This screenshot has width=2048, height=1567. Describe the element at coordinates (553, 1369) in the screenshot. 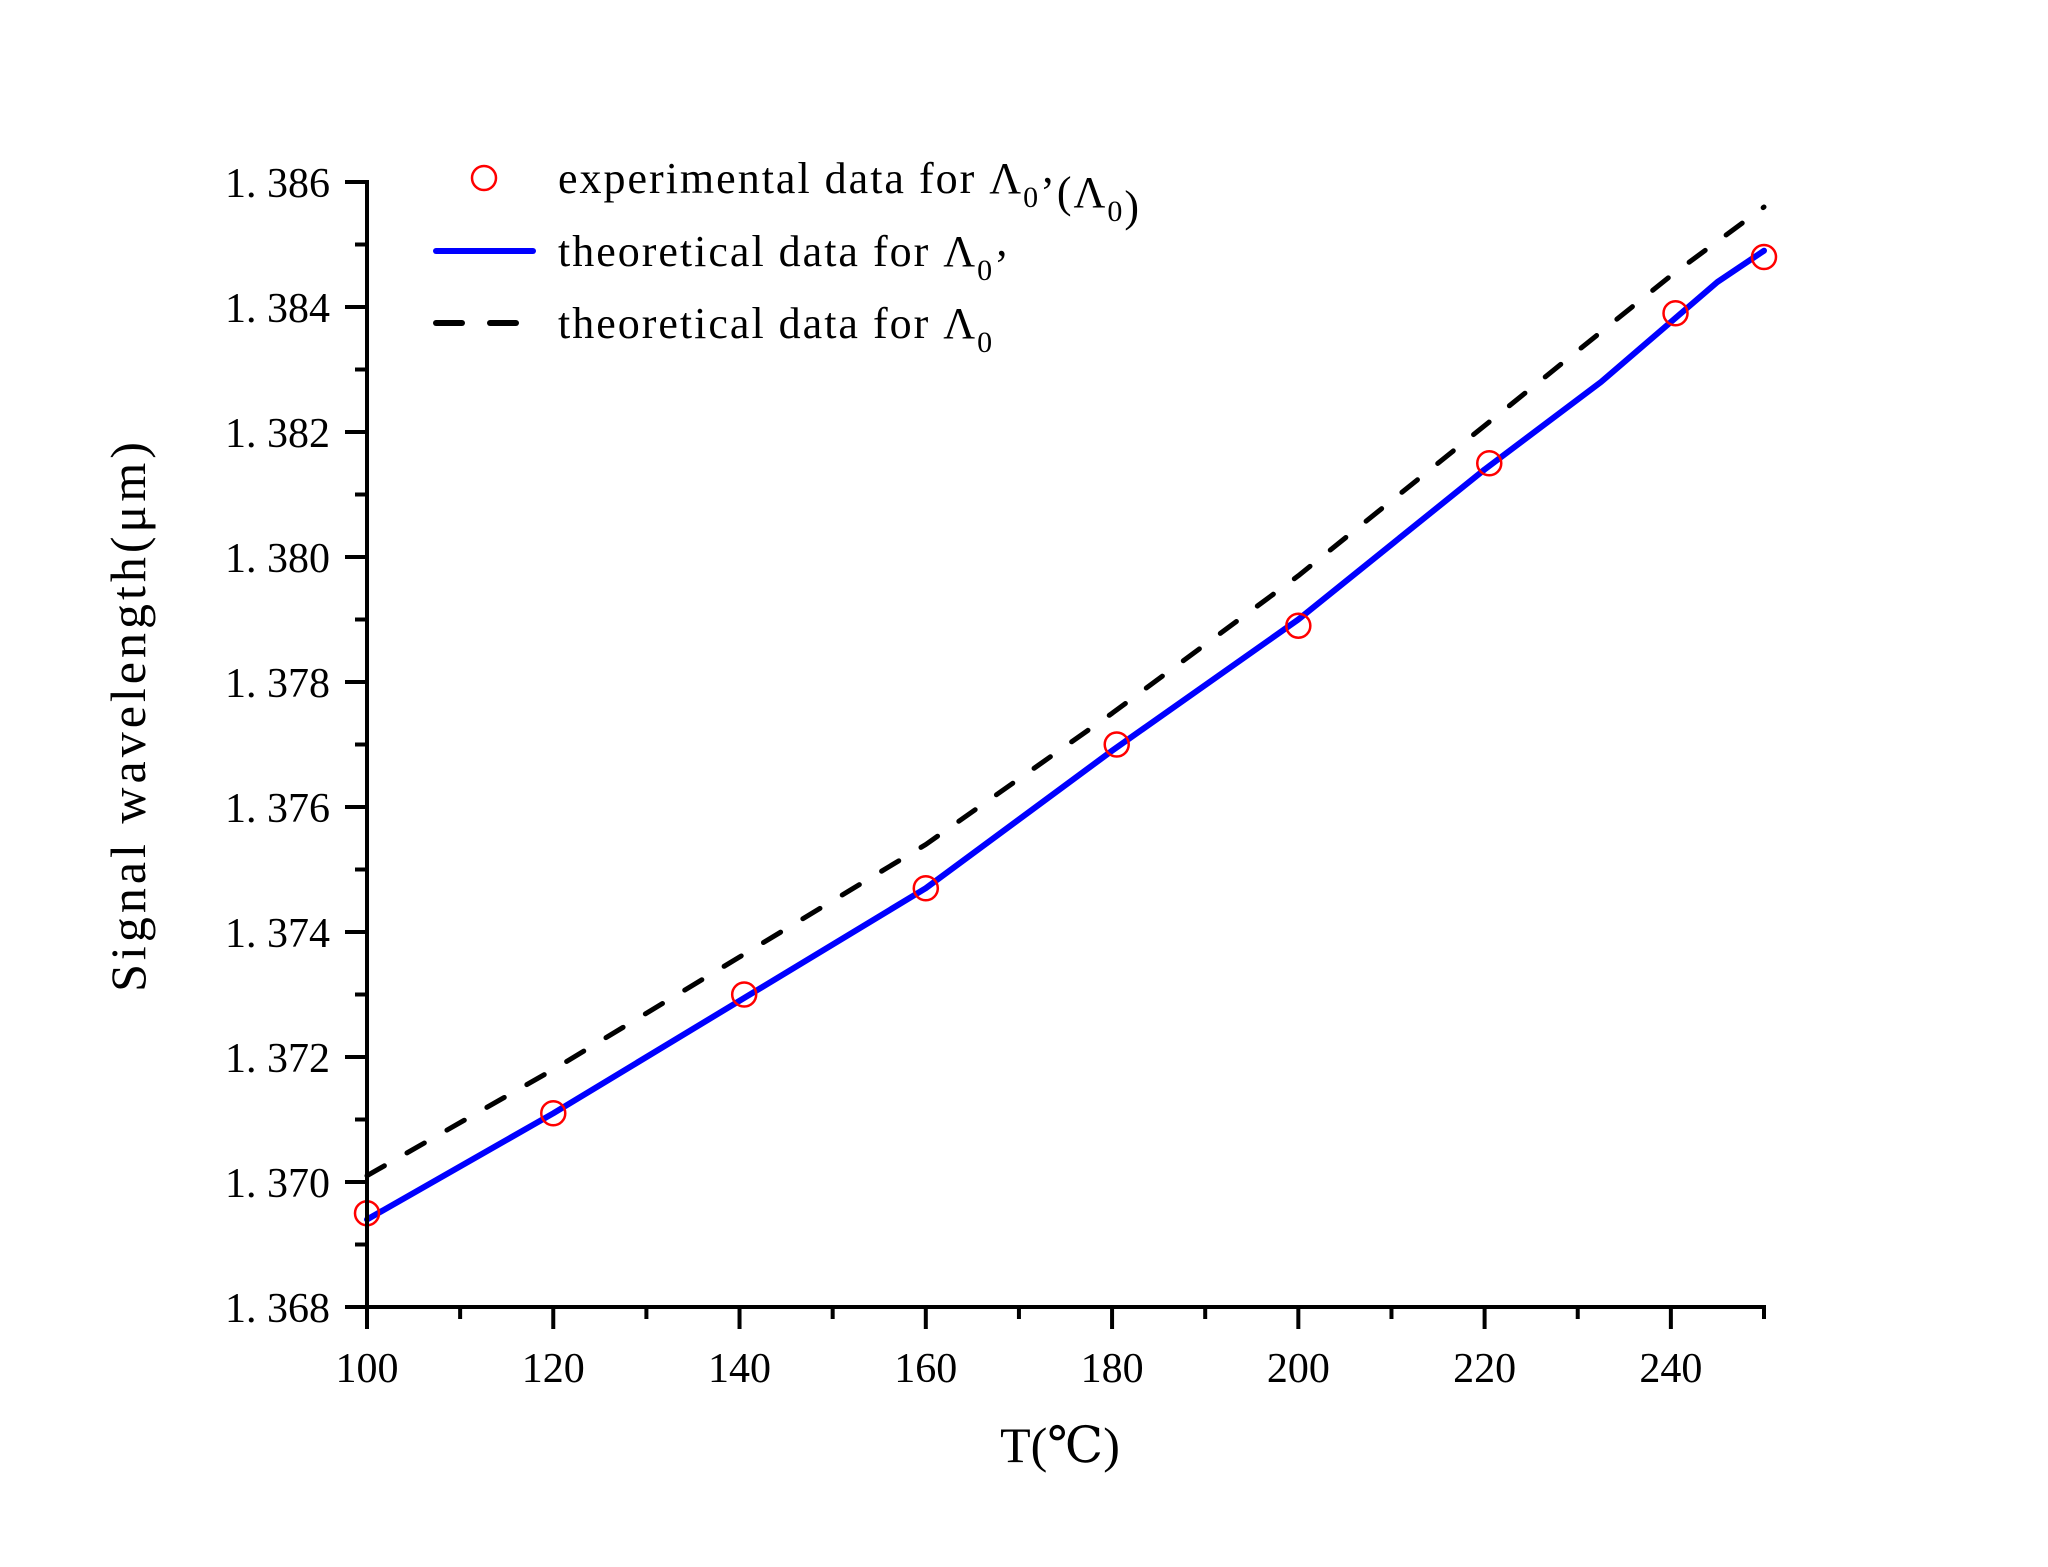

I see `x-tick-label: 120` at that location.